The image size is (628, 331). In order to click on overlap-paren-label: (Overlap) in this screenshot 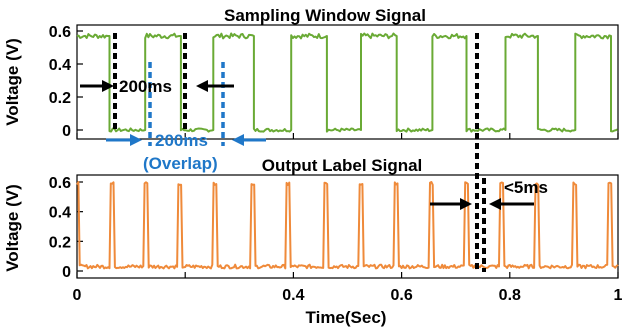, I will do `click(180, 163)`.